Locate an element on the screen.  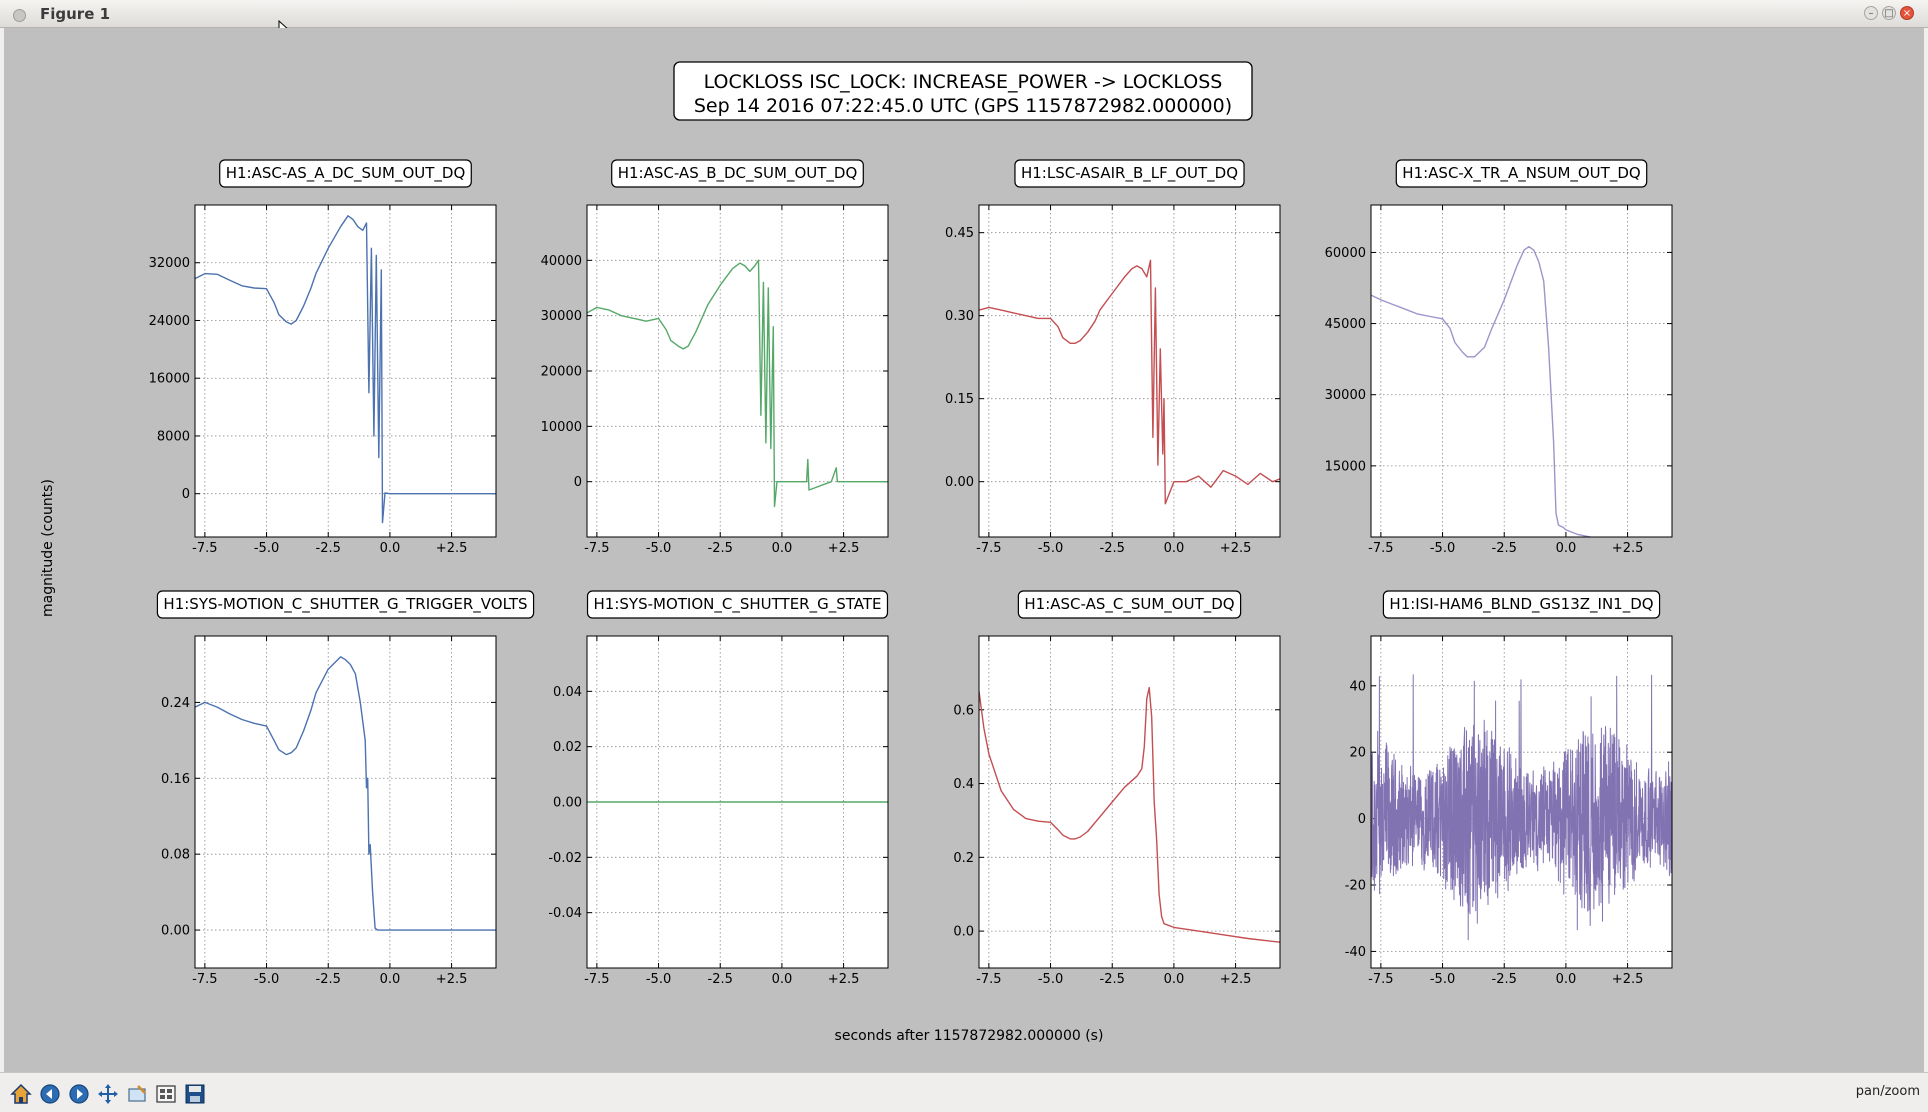
pan-icon is located at coordinates (108, 1094).